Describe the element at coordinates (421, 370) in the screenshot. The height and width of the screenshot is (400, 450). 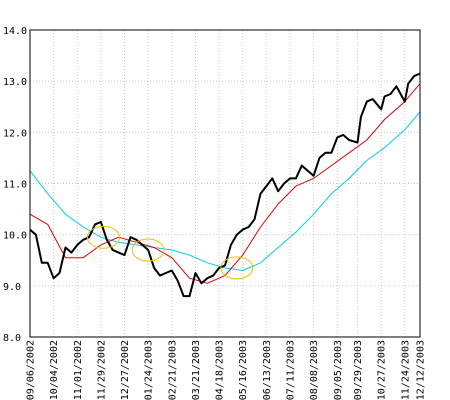
I see `x-tick-label: 12/12/2003` at that location.